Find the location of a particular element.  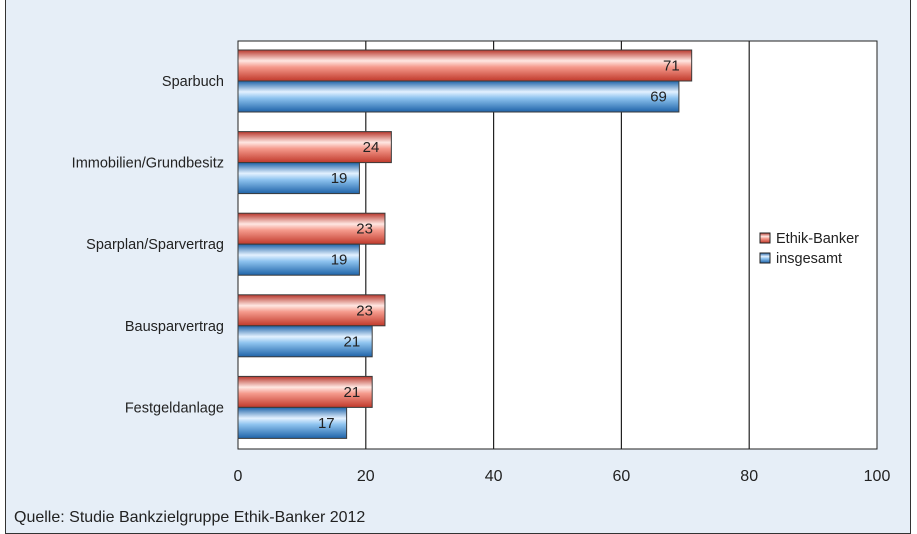

bar-value-label: 69 is located at coordinates (658, 97).